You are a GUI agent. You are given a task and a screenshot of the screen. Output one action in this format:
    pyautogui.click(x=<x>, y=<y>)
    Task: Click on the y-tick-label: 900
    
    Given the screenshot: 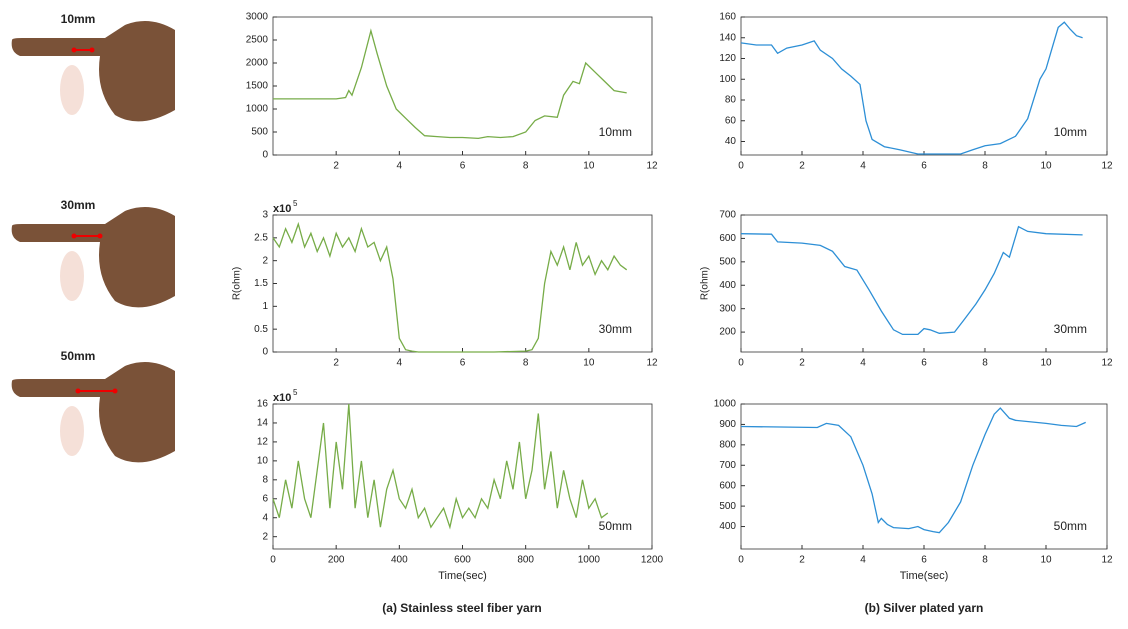 What is the action you would take?
    pyautogui.click(x=727, y=424)
    